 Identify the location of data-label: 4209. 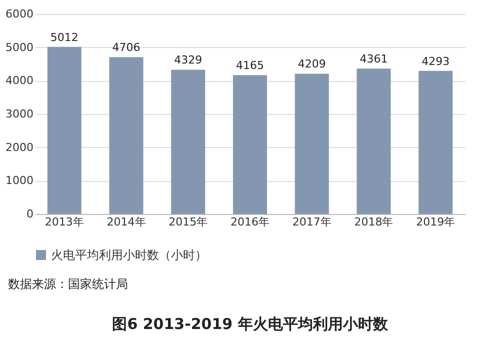
(312, 64).